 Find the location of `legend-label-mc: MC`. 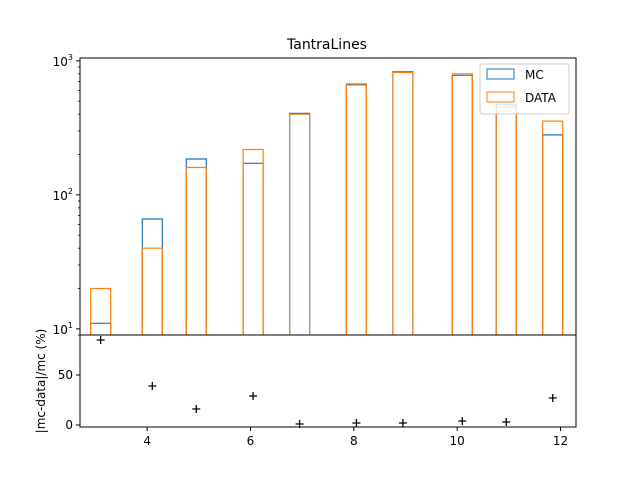

legend-label-mc: MC is located at coordinates (534, 75).